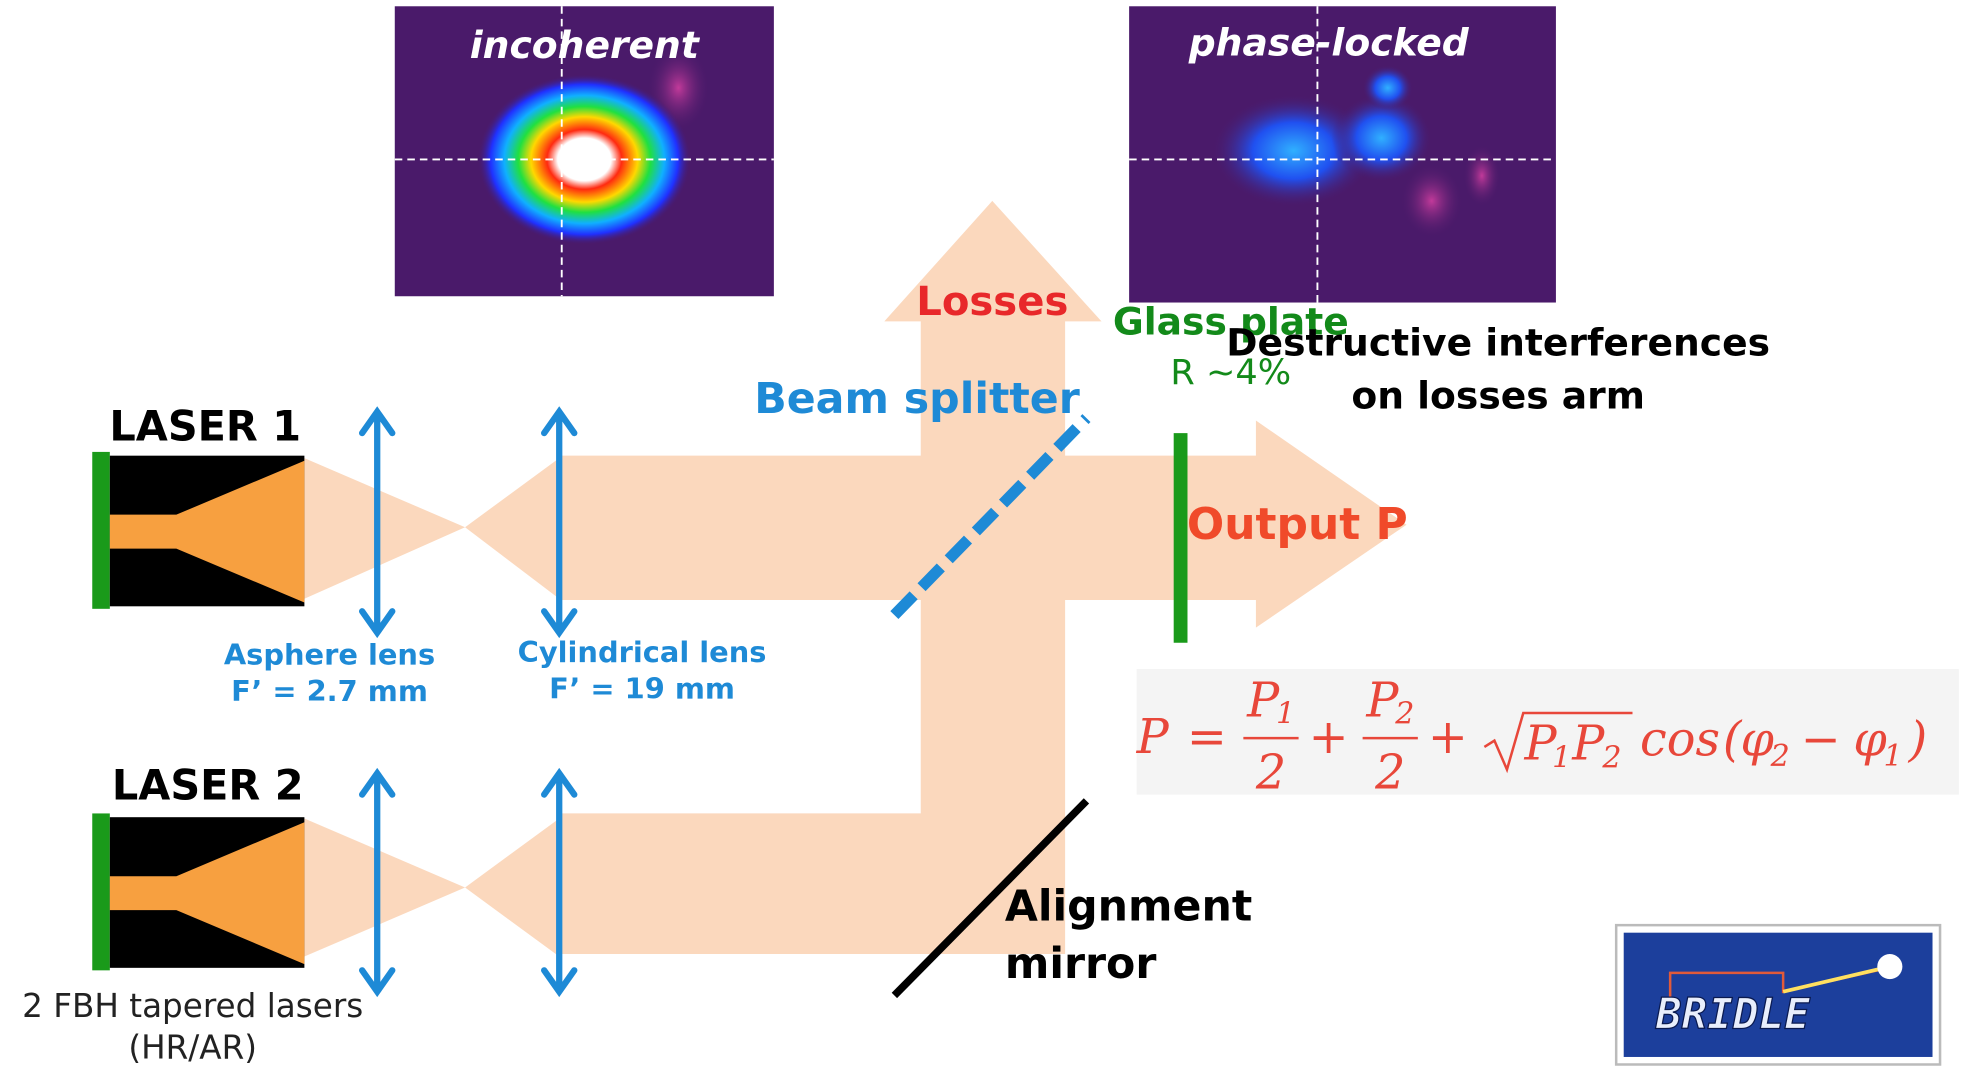 This screenshot has height=1067, width=1962. Describe the element at coordinates (1498, 343) in the screenshot. I see `note: Destructive interferences` at that location.